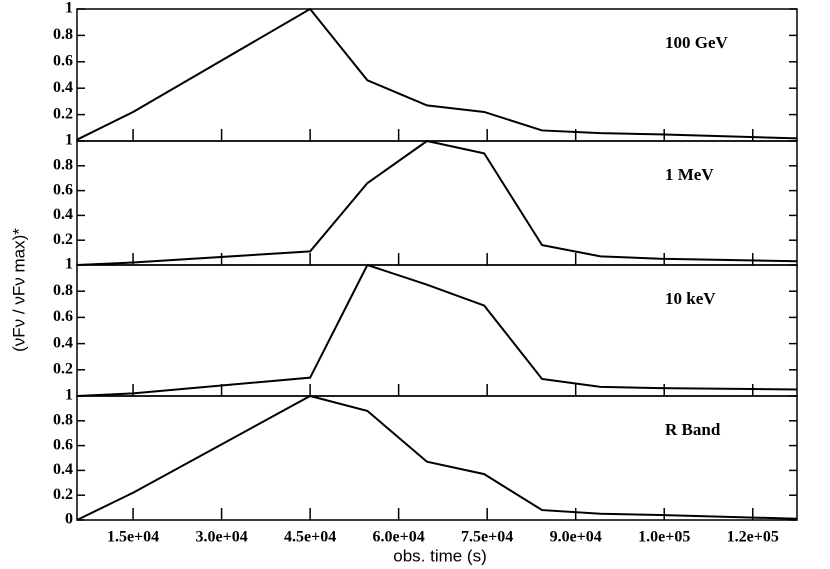 The width and height of the screenshot is (830, 569). What do you see at coordinates (18, 290) in the screenshot?
I see `y-axis-label: (νFν / νFν max)*` at bounding box center [18, 290].